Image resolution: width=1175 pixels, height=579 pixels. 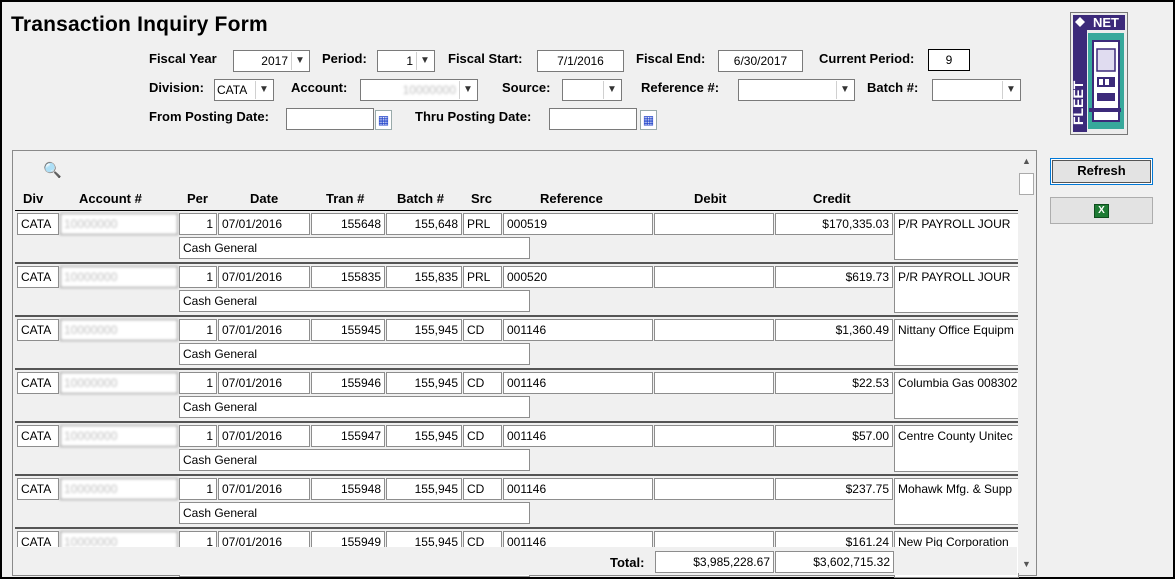 What do you see at coordinates (834, 224) in the screenshot?
I see `cell-credit: $170,335.03` at bounding box center [834, 224].